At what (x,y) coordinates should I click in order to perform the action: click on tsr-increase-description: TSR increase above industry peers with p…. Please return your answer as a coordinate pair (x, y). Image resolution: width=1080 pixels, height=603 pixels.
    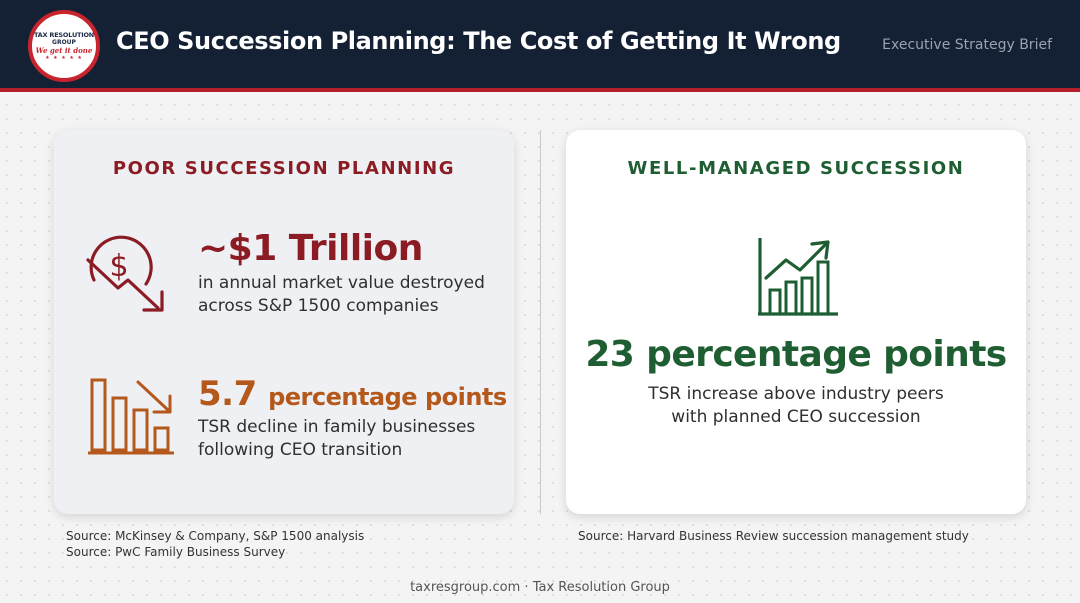
    Looking at the image, I should click on (796, 406).